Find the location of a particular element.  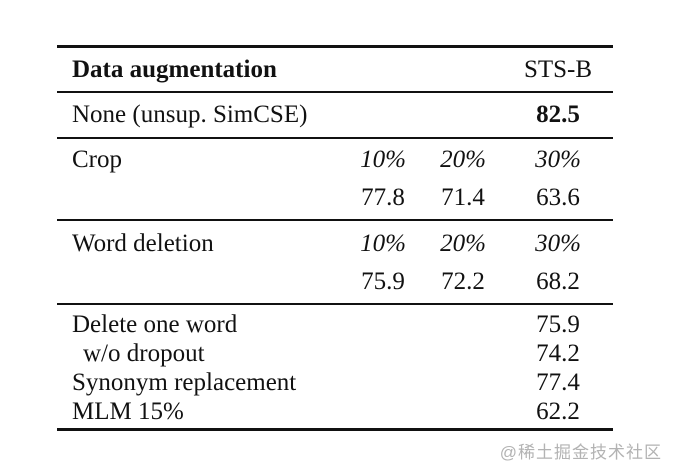

word-deletion-rate-cell: 30% is located at coordinates (558, 243).